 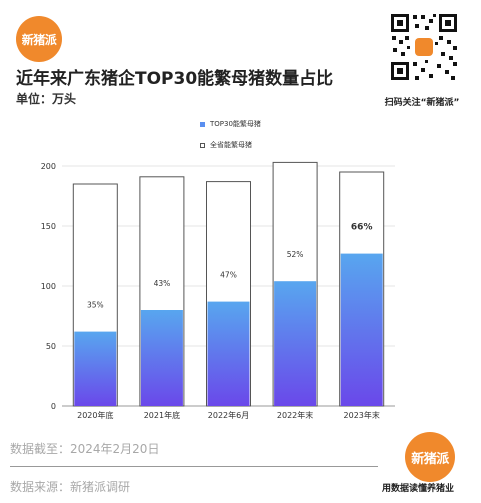 I want to click on x-tick-label-1: 2021年底, so click(x=162, y=415).